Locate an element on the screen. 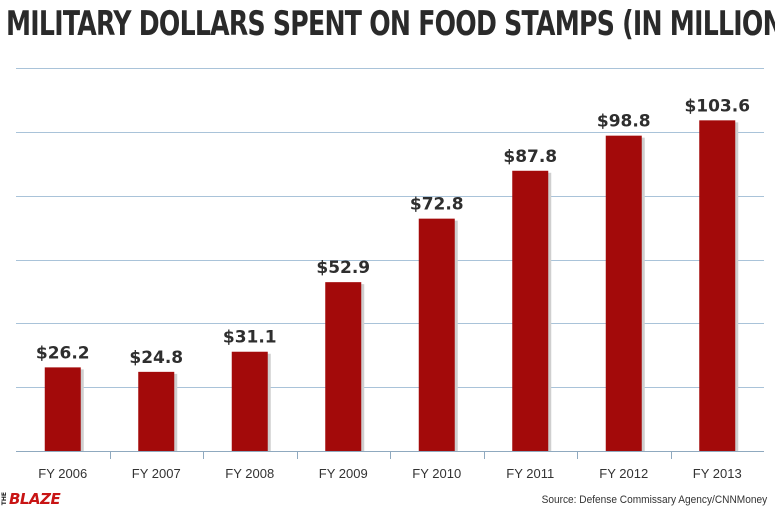  value-label: $98.8 is located at coordinates (624, 122).